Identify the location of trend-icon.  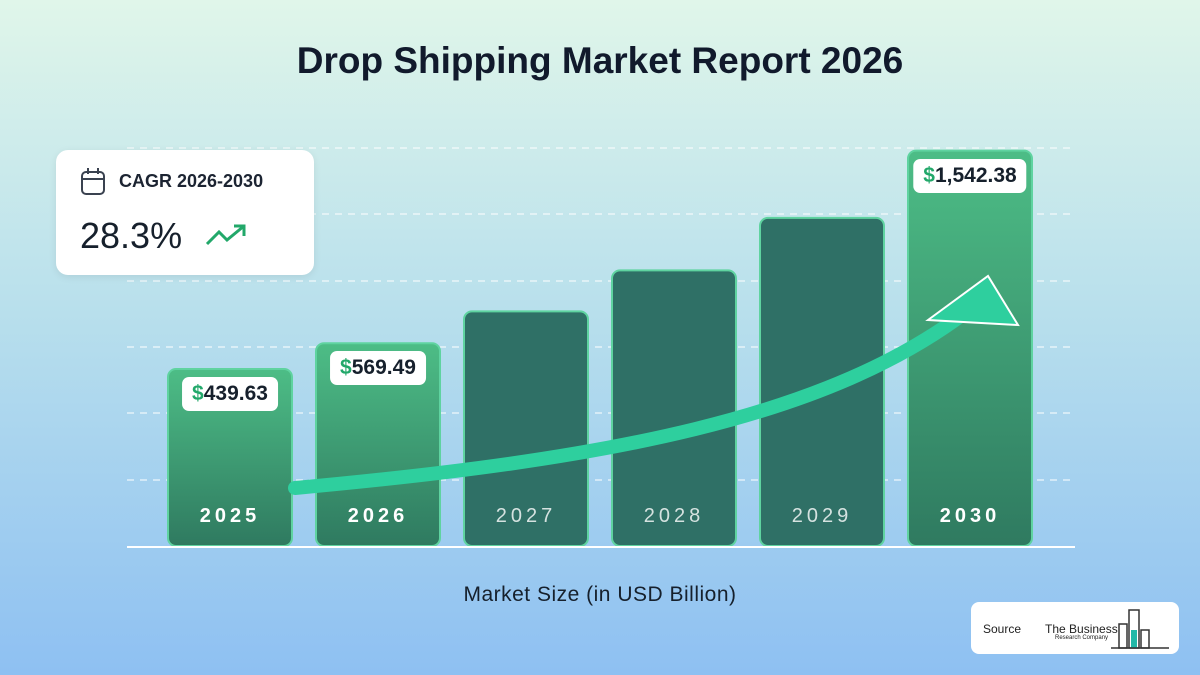
(225, 235).